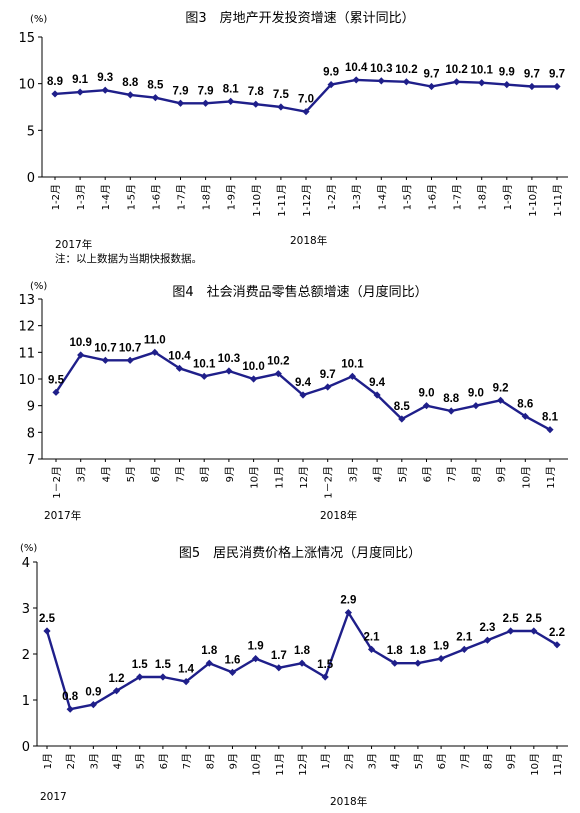 Image resolution: width=580 pixels, height=813 pixels. I want to click on chart-note: 注：以上数据为当期快报数据。, so click(128, 258).